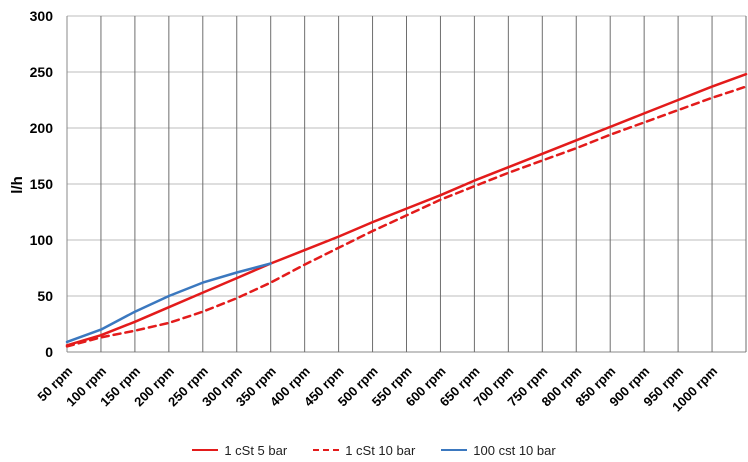 The height and width of the screenshot is (462, 748). What do you see at coordinates (45, 296) in the screenshot?
I see `y-tick-label: 50` at bounding box center [45, 296].